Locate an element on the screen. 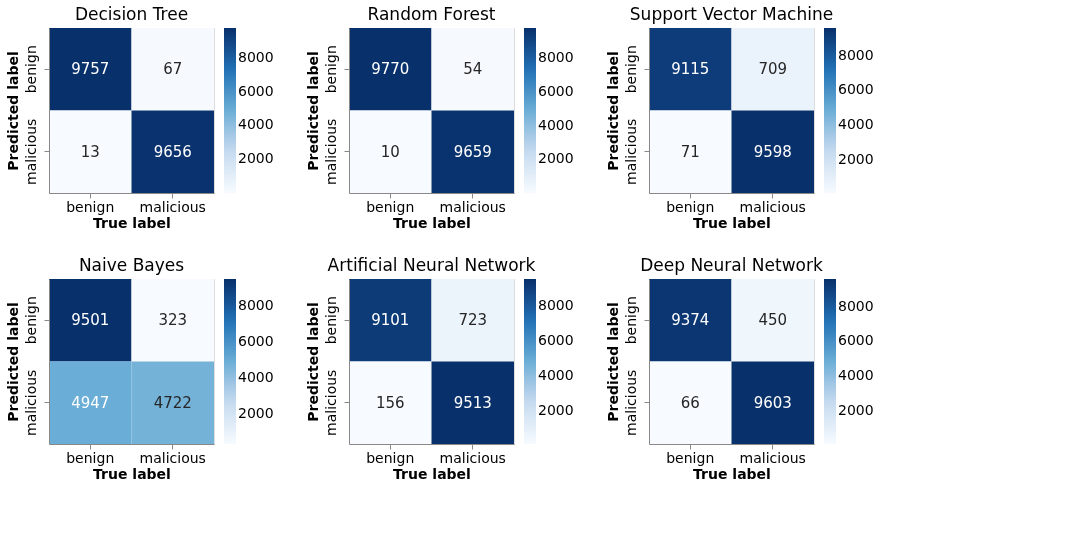 The width and height of the screenshot is (1068, 555). data-label: 71 is located at coordinates (690, 151).